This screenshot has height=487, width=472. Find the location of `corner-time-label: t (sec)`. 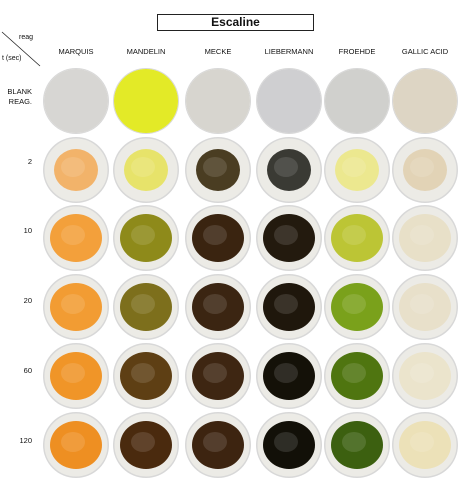

corner-time-label: t (sec) is located at coordinates (12, 58).